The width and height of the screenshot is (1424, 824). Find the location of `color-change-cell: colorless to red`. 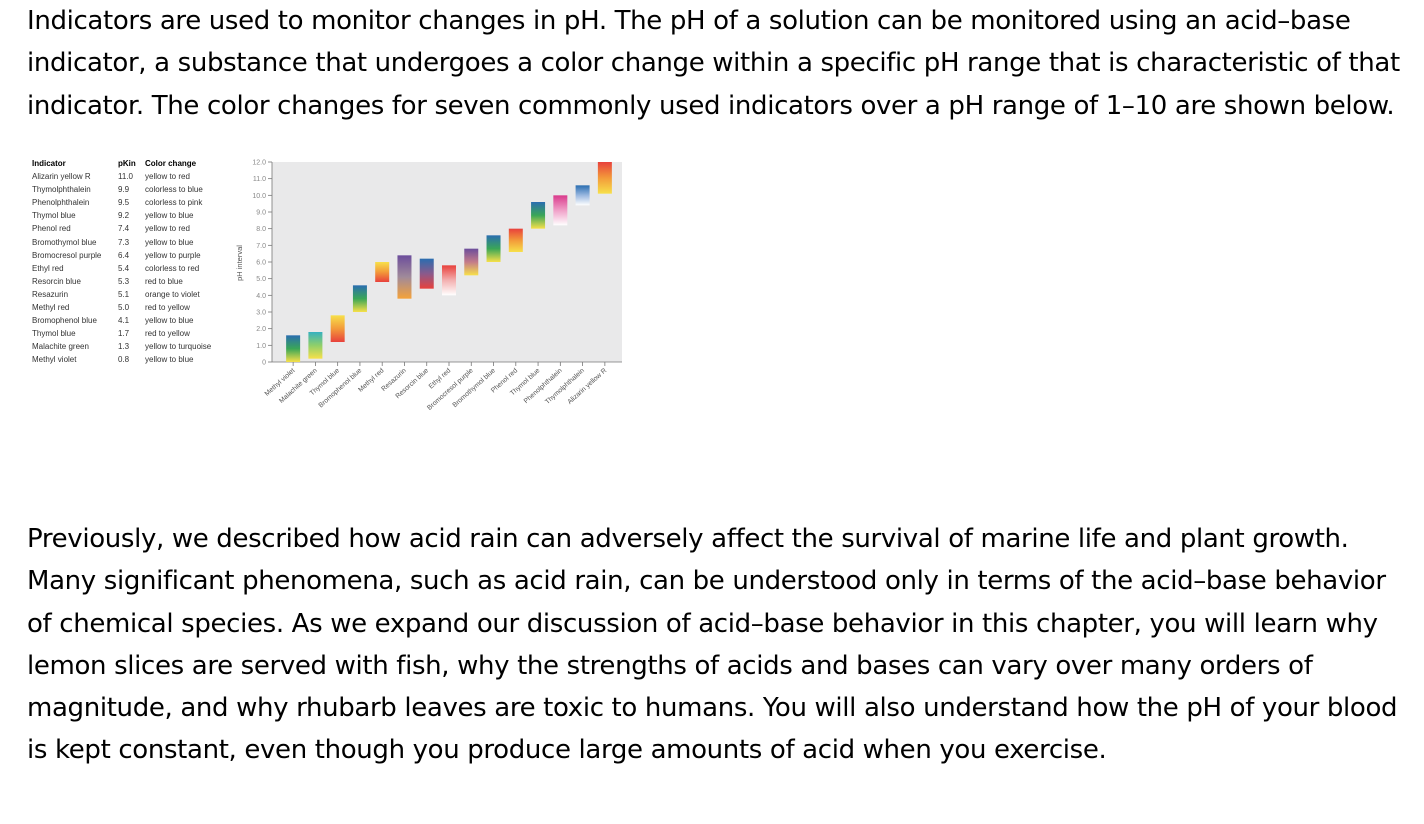

color-change-cell: colorless to red is located at coordinates (172, 268).